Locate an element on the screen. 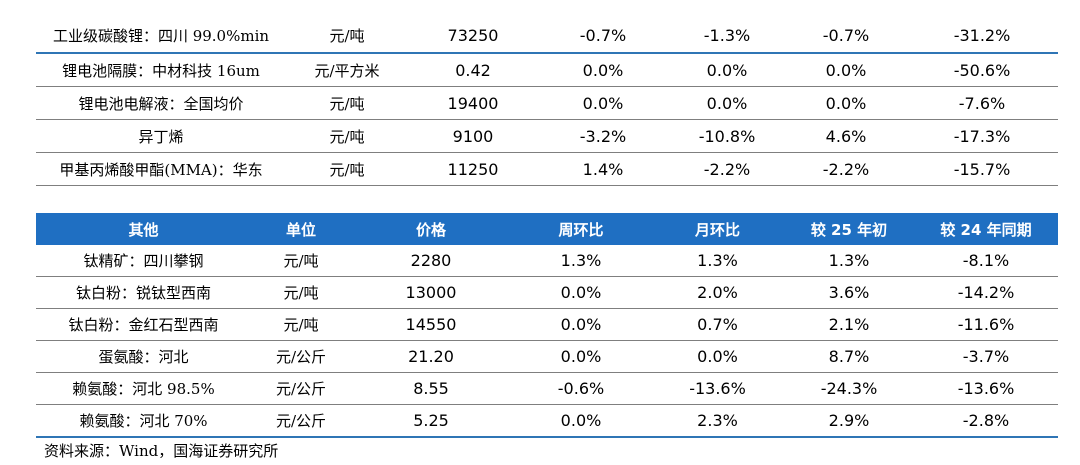  cell-ytd: 8.7% is located at coordinates (849, 356).